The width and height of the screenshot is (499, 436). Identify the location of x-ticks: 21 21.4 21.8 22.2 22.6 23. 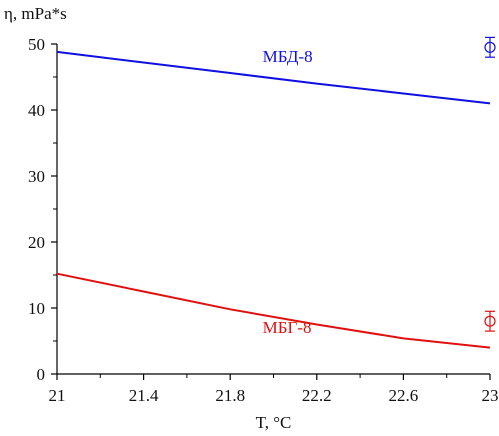
(274, 389).